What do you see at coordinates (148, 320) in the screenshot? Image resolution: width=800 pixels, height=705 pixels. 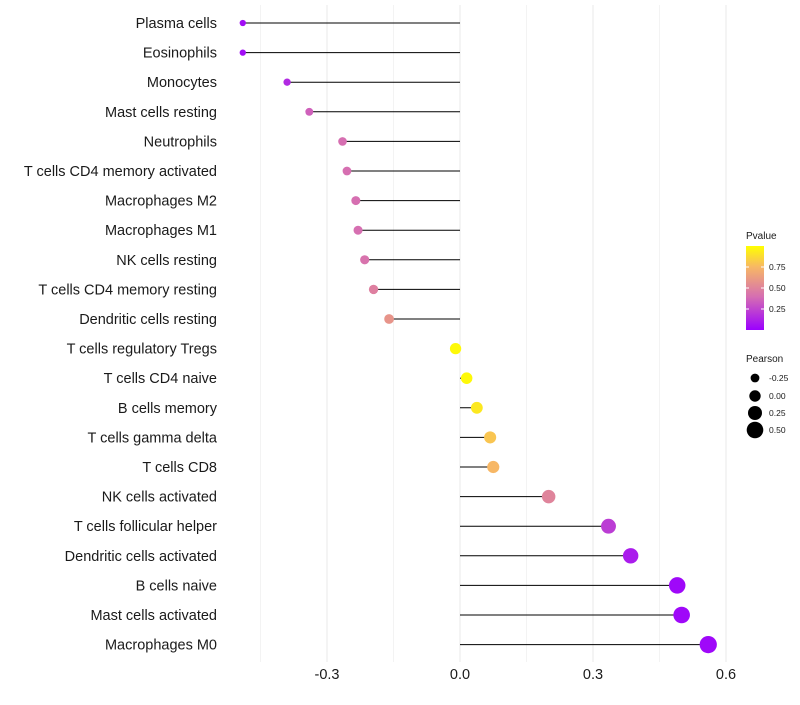 I see `category-label: Dendritic cells resting` at bounding box center [148, 320].